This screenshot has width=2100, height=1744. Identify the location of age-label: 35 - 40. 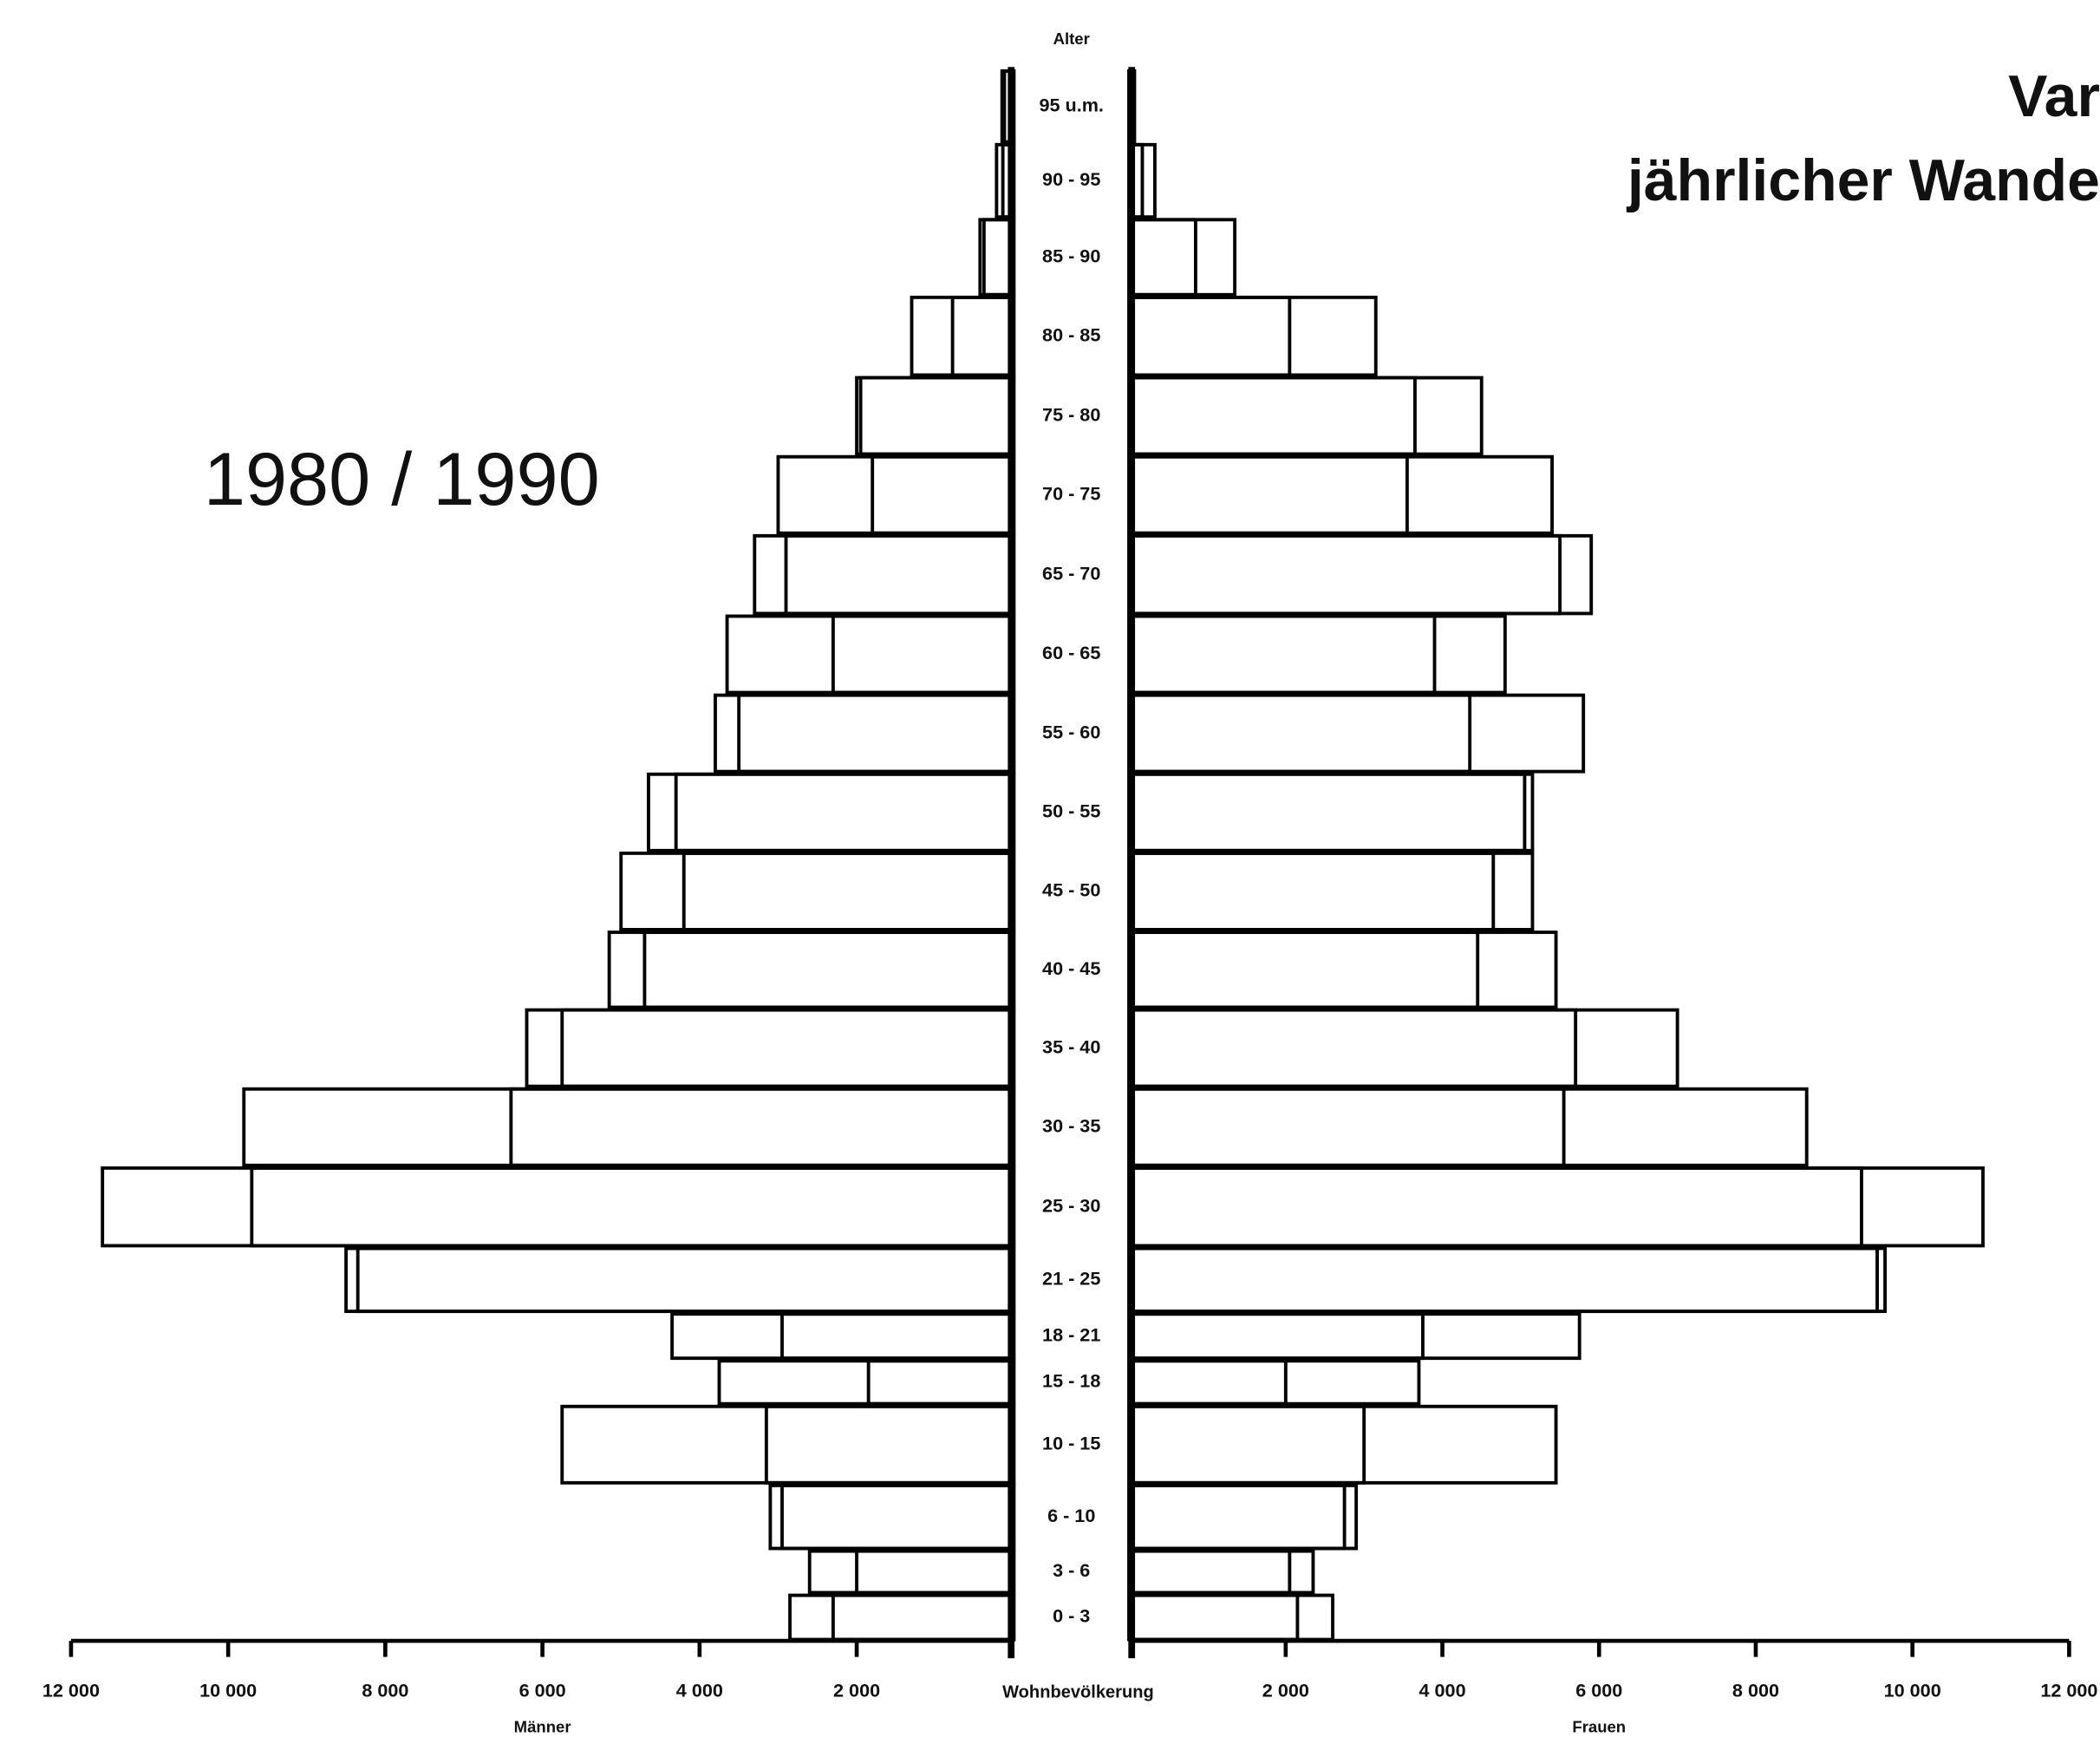
(1071, 1046).